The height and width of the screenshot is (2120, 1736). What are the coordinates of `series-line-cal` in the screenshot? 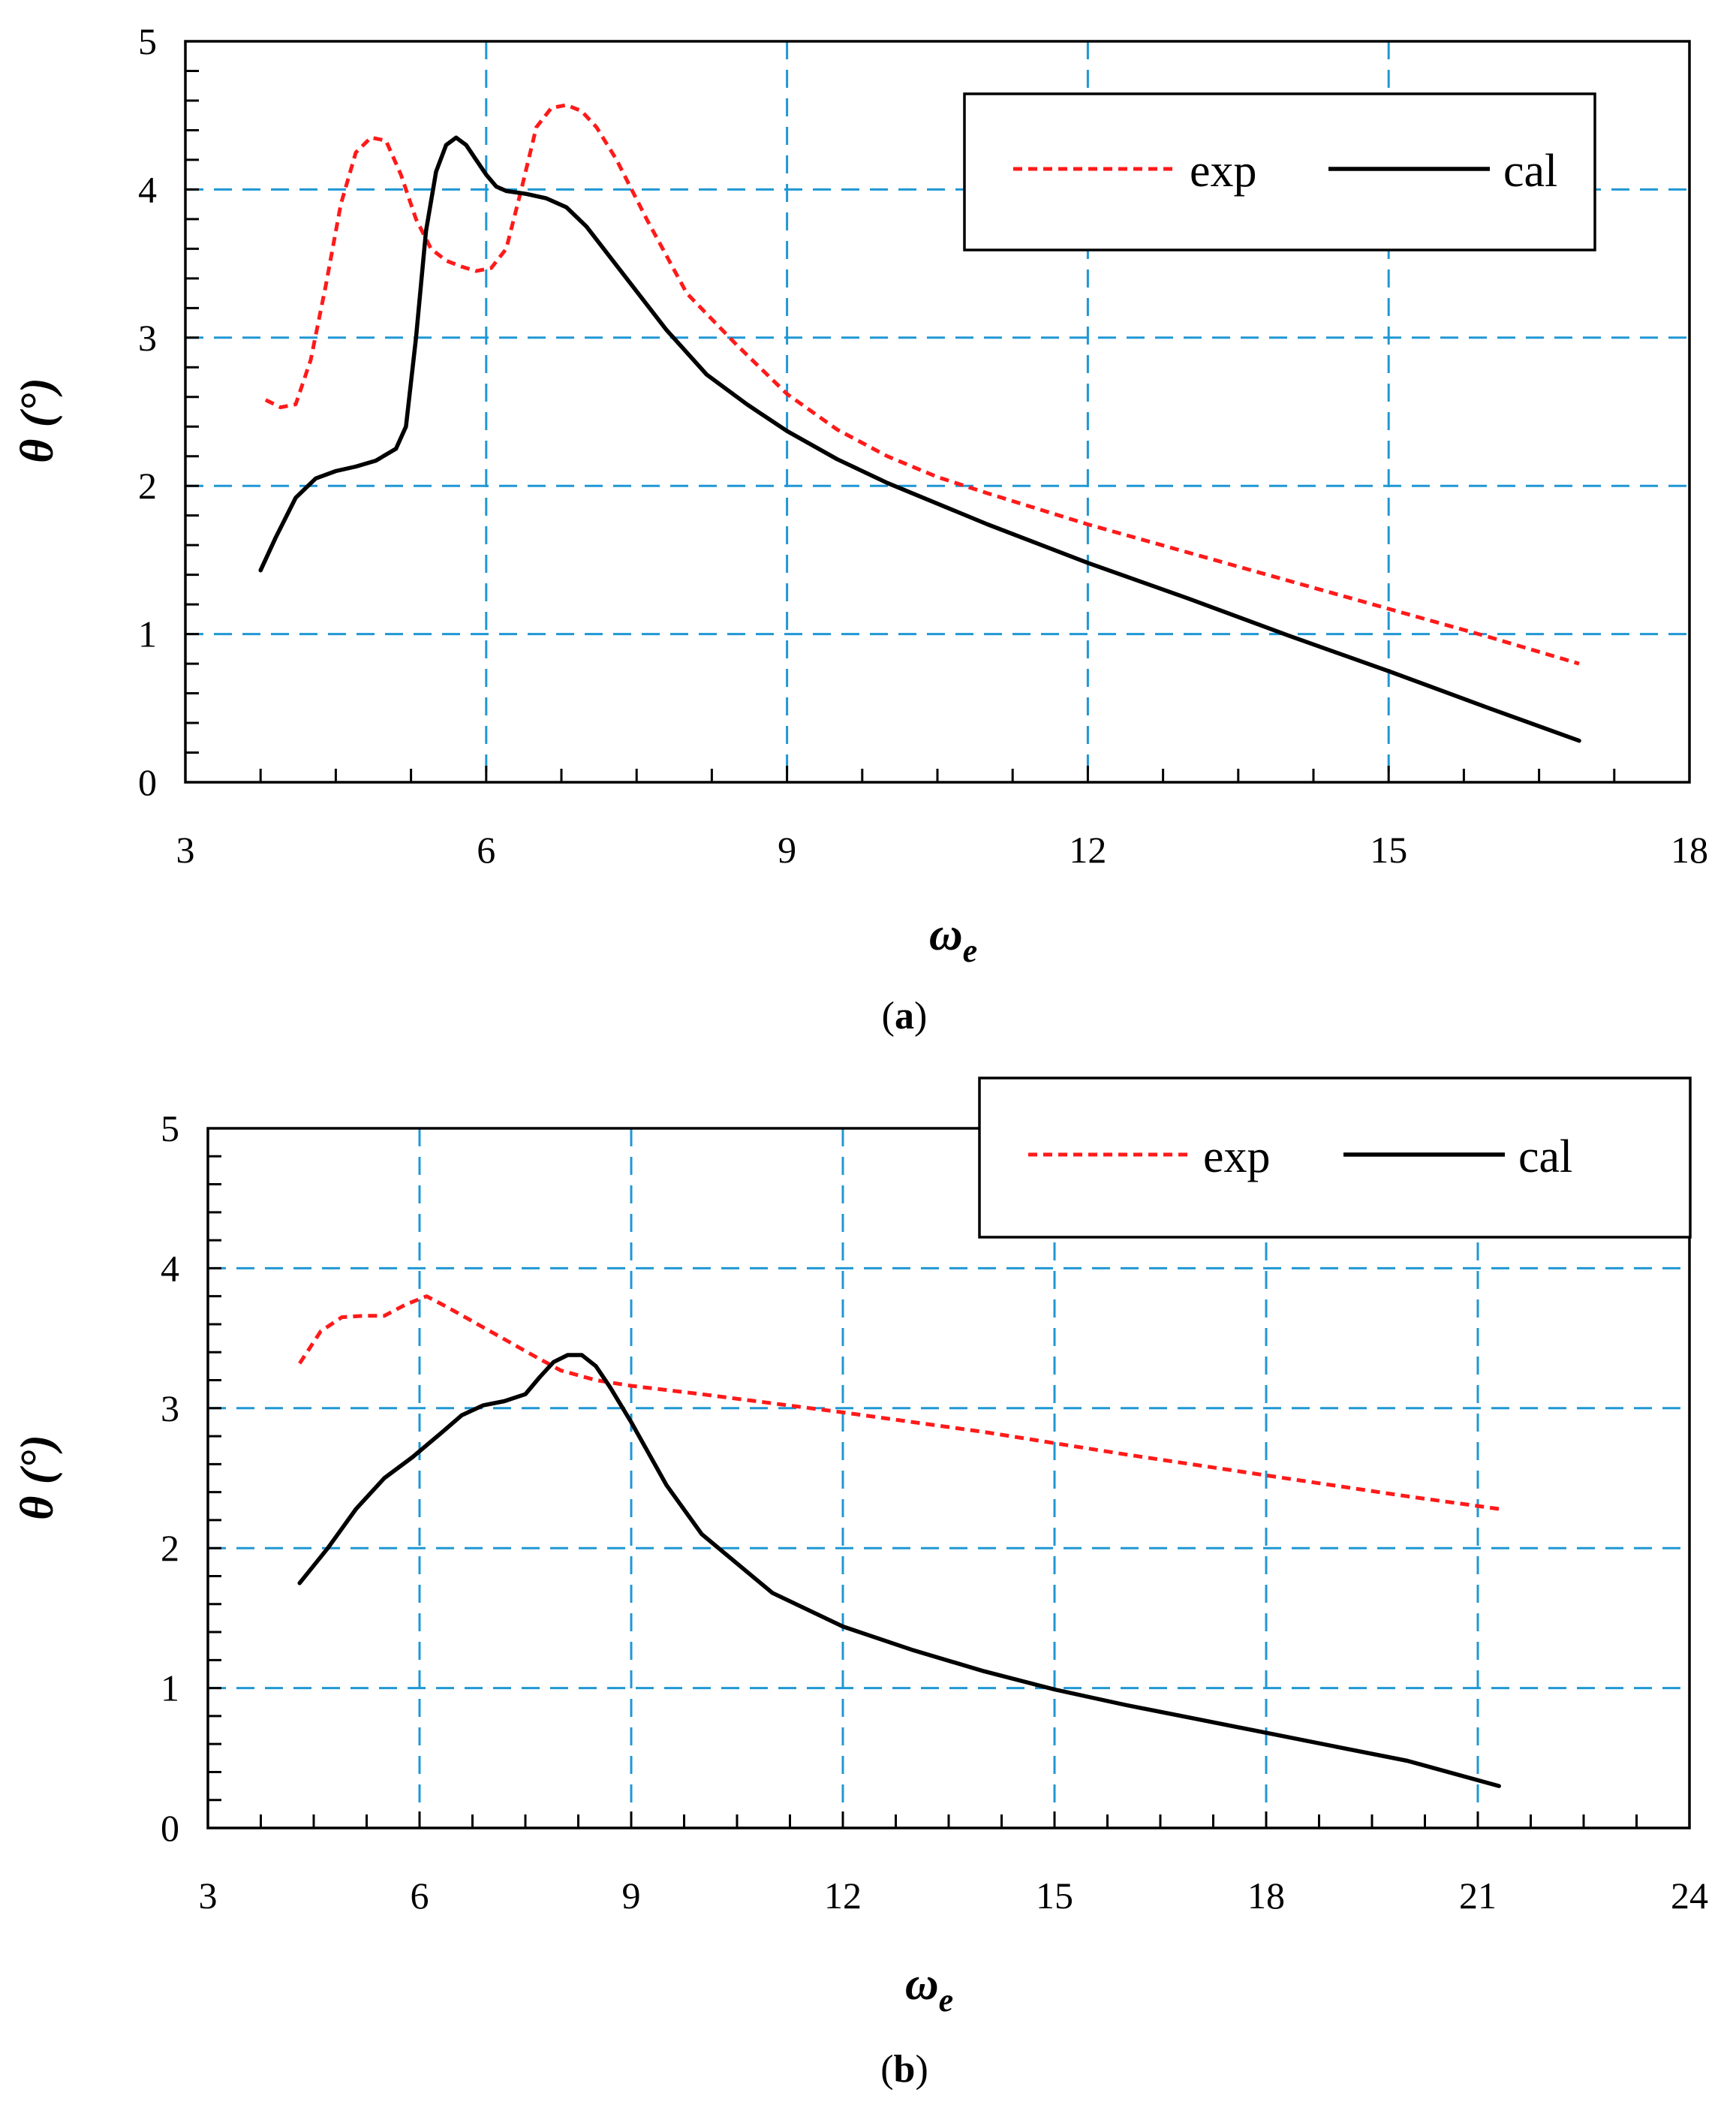 It's located at (899, 1570).